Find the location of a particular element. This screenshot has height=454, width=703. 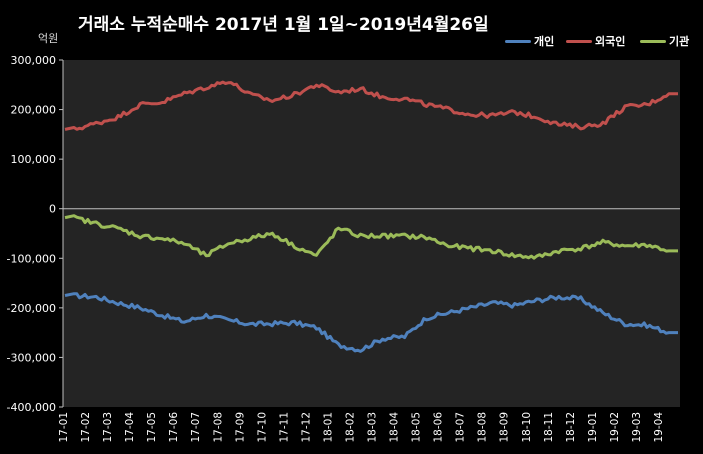

y-tick-label: -200,000 is located at coordinates (31, 308).